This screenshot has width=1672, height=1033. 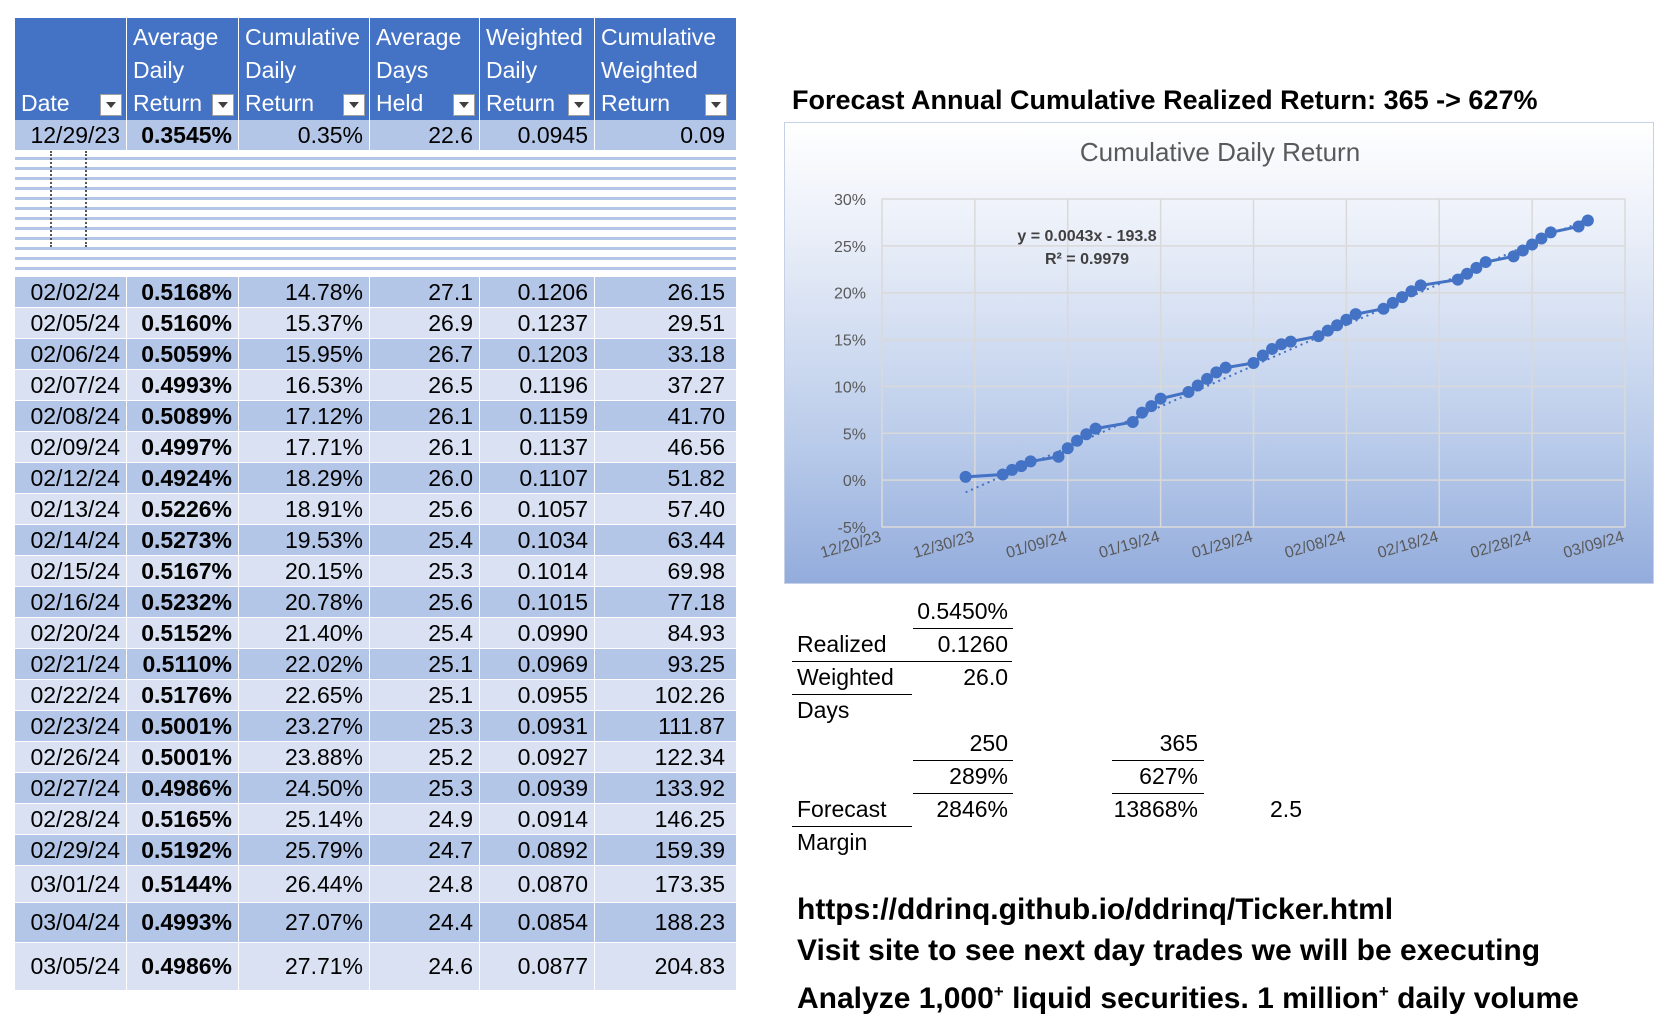 What do you see at coordinates (850, 341) in the screenshot?
I see `y-tick-label: 15%` at bounding box center [850, 341].